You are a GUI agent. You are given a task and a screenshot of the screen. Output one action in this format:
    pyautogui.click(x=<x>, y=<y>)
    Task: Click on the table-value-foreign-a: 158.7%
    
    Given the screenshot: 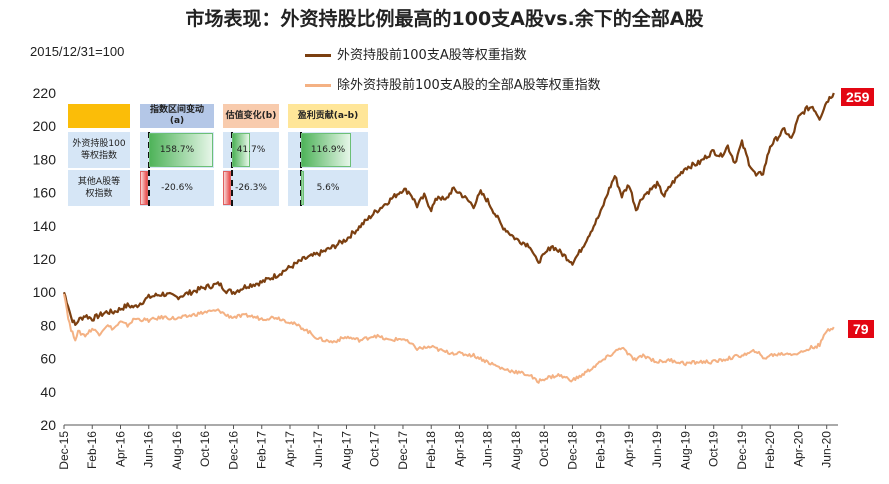 What is the action you would take?
    pyautogui.click(x=177, y=150)
    